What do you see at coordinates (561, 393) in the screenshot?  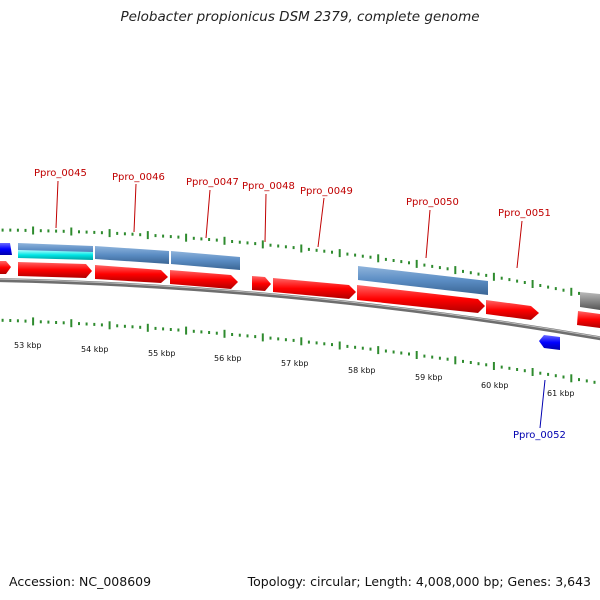 I see `kbp-label: 61 kbp` at bounding box center [561, 393].